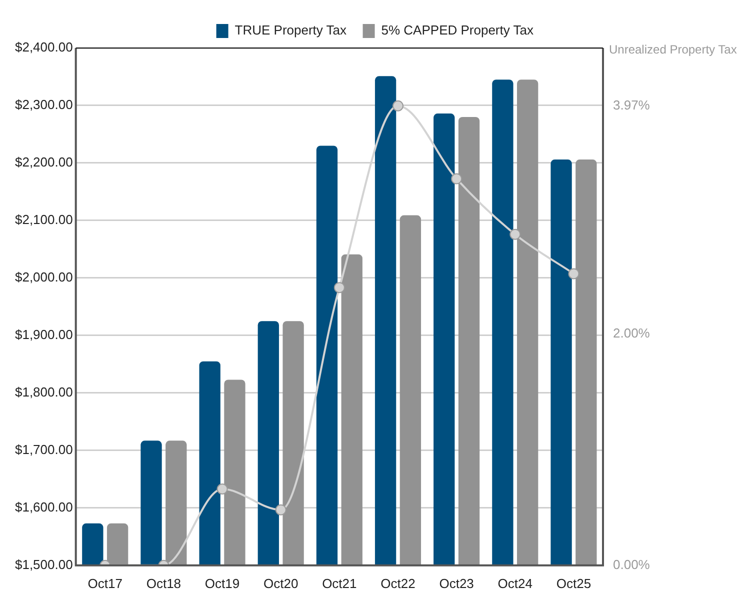 This screenshot has height=595, width=748. Describe the element at coordinates (43, 277) in the screenshot. I see `y-tick-label: $2,000.00` at that location.